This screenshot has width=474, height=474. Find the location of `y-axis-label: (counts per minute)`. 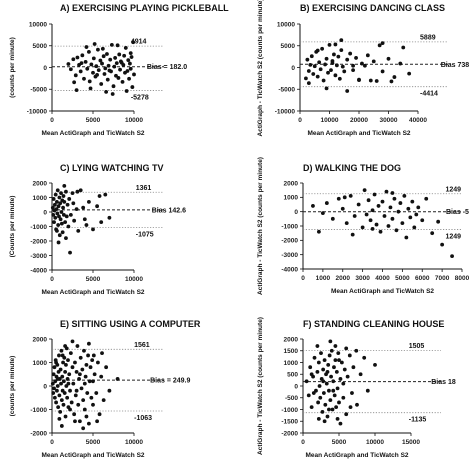

y-axis-label: (counts per minute) is located at coordinates (12, 67).